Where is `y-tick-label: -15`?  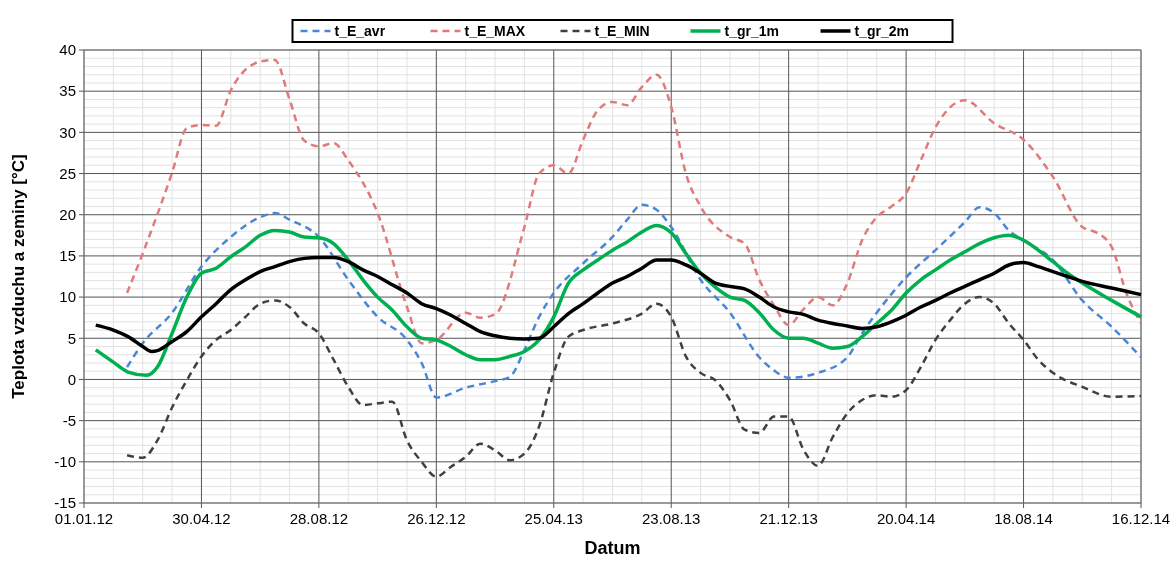
y-tick-label: -15 is located at coordinates (65, 503).